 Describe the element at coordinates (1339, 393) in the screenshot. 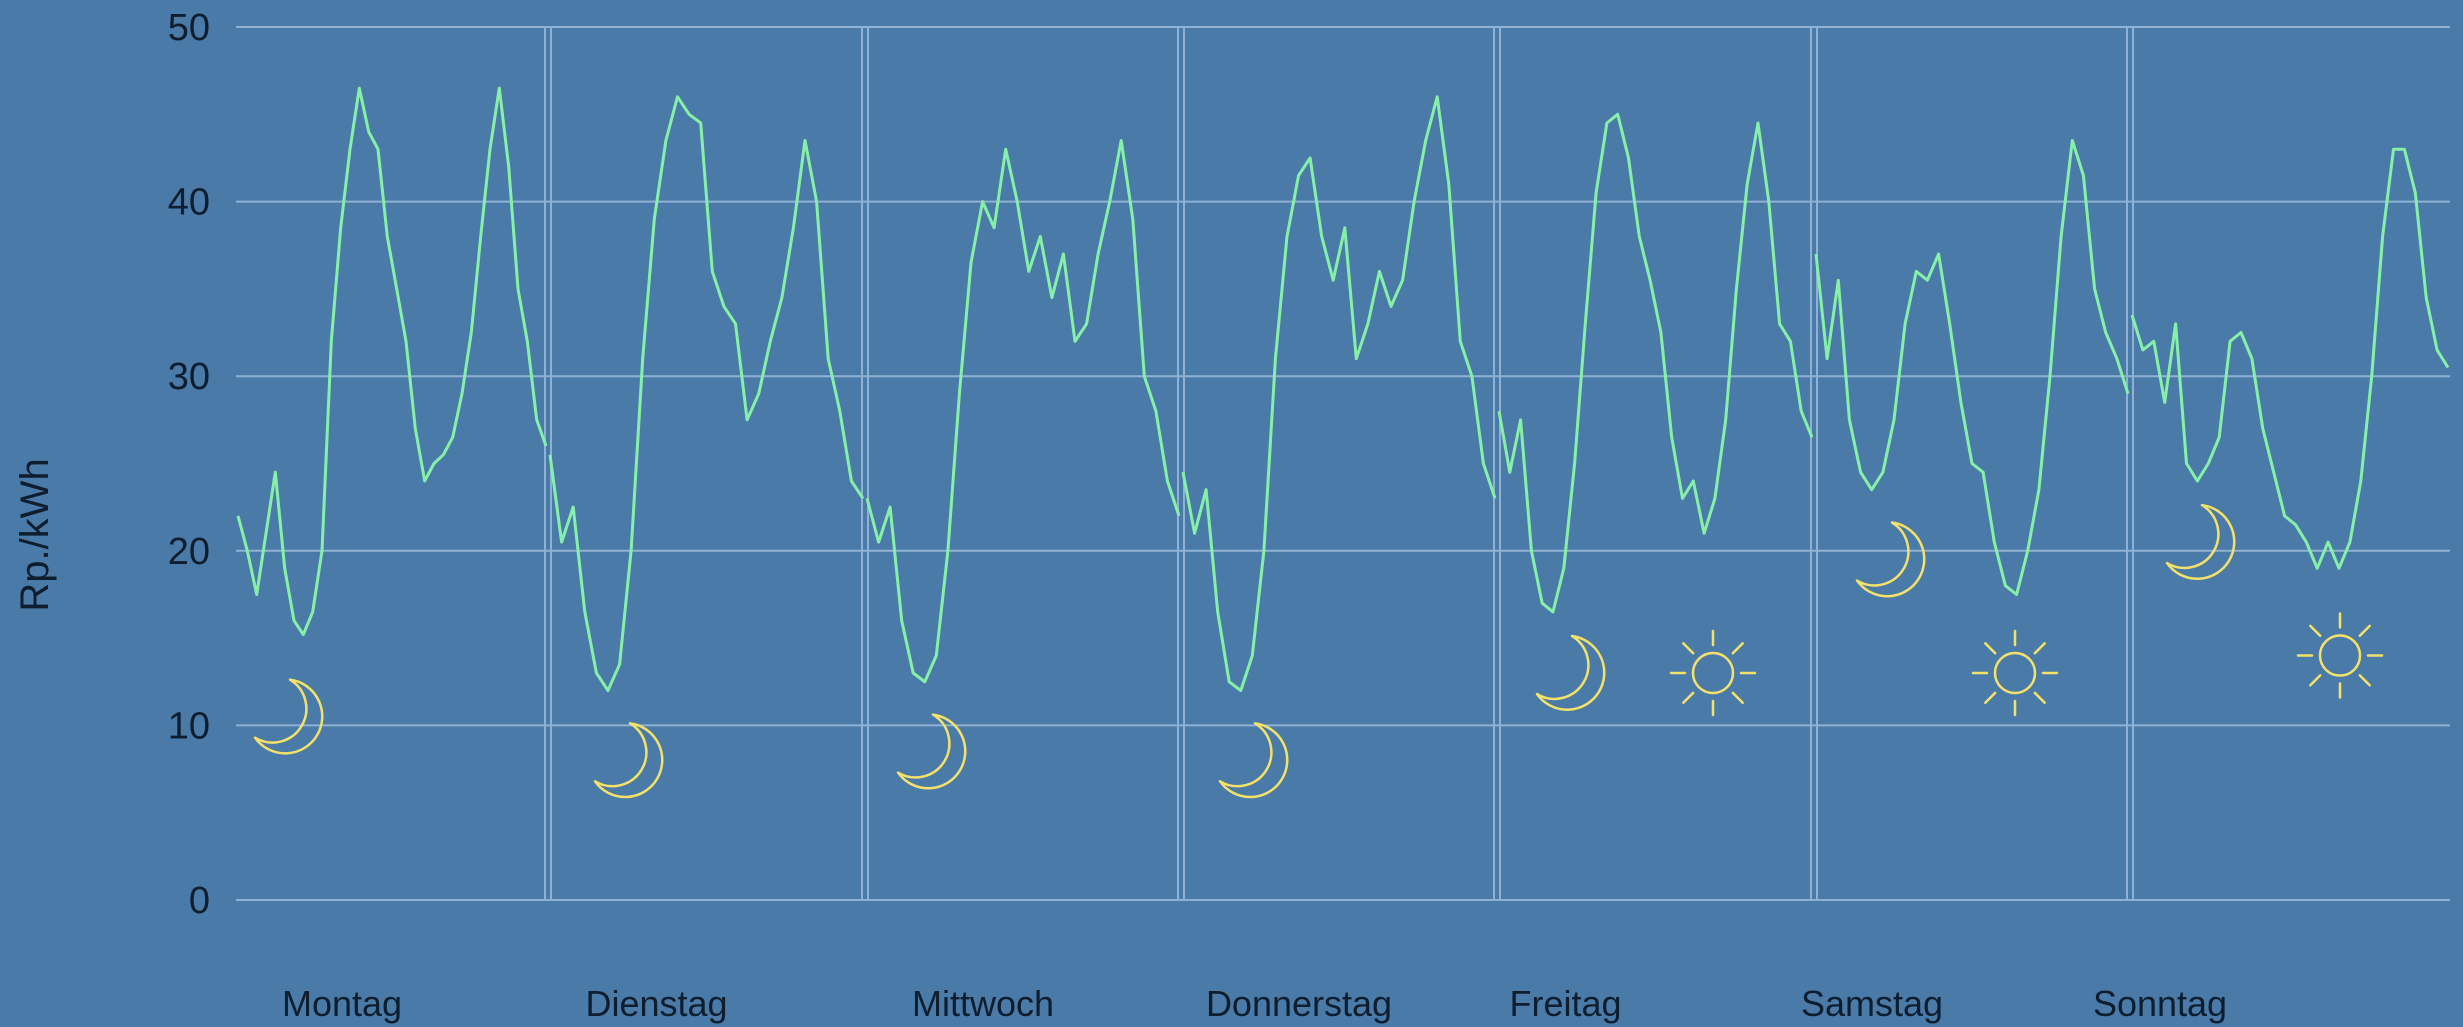

I see `price-line-Donnerstag` at that location.